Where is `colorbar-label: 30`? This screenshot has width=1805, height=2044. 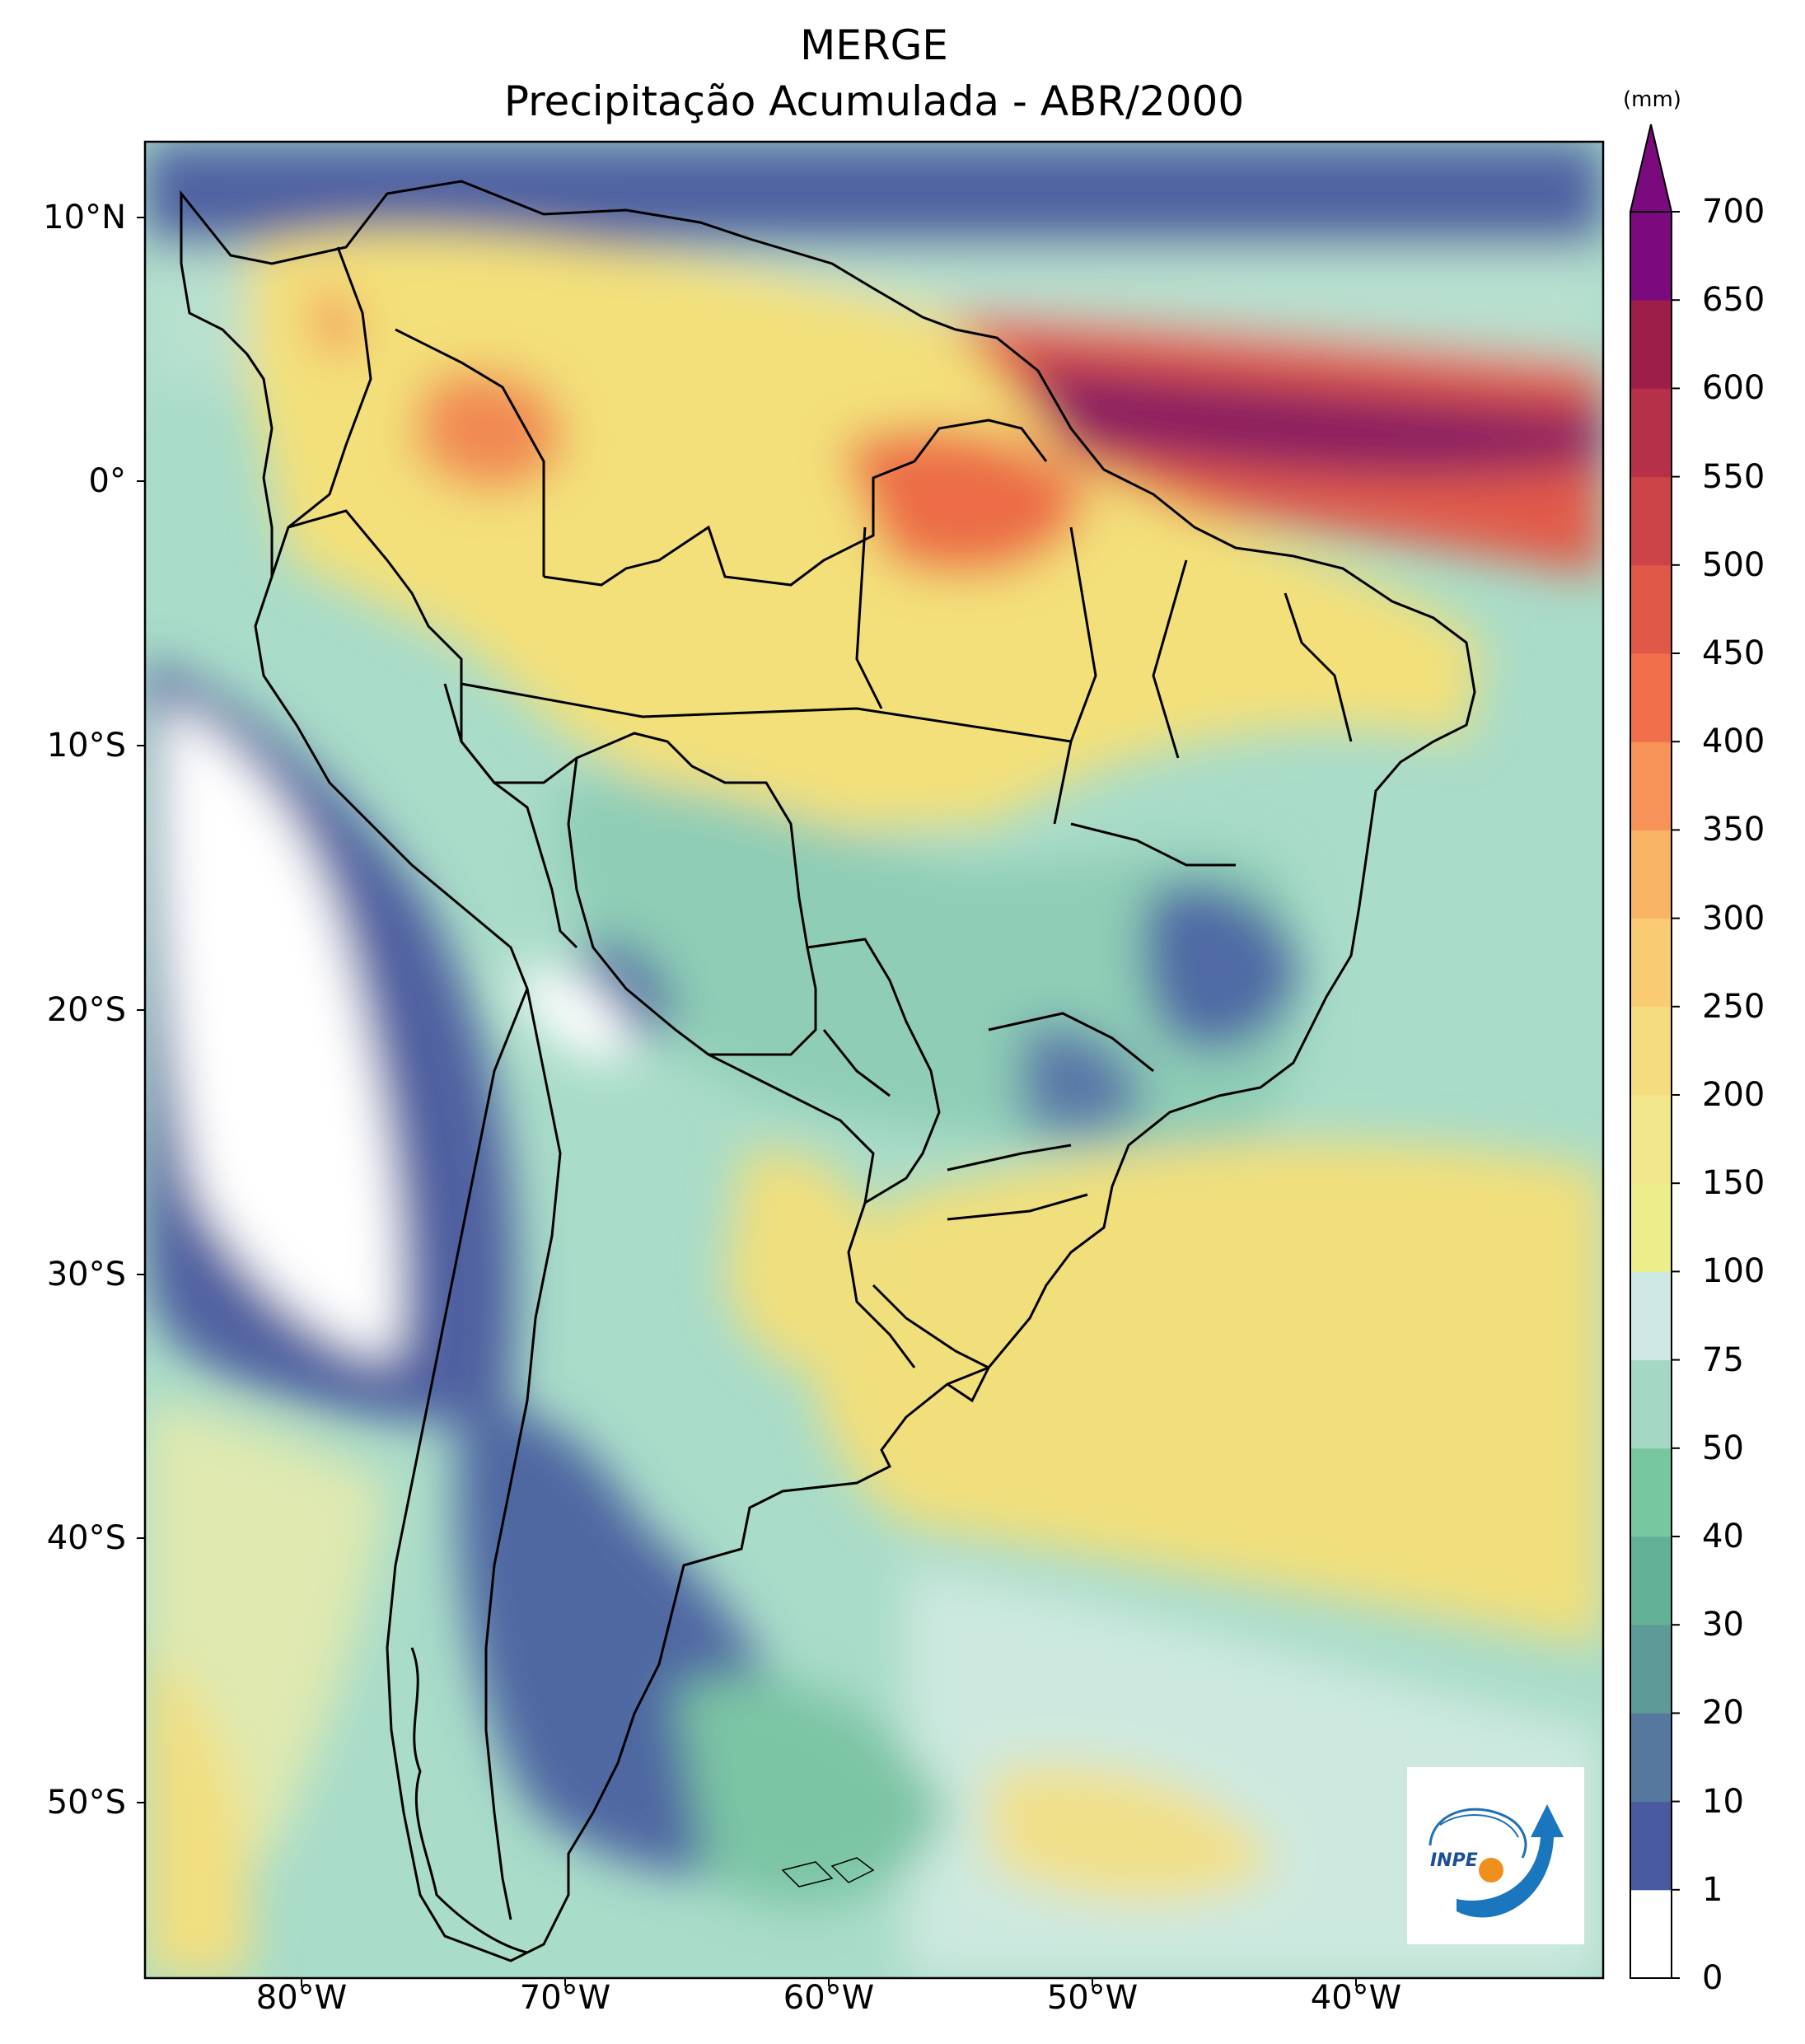 colorbar-label: 30 is located at coordinates (1723, 1625).